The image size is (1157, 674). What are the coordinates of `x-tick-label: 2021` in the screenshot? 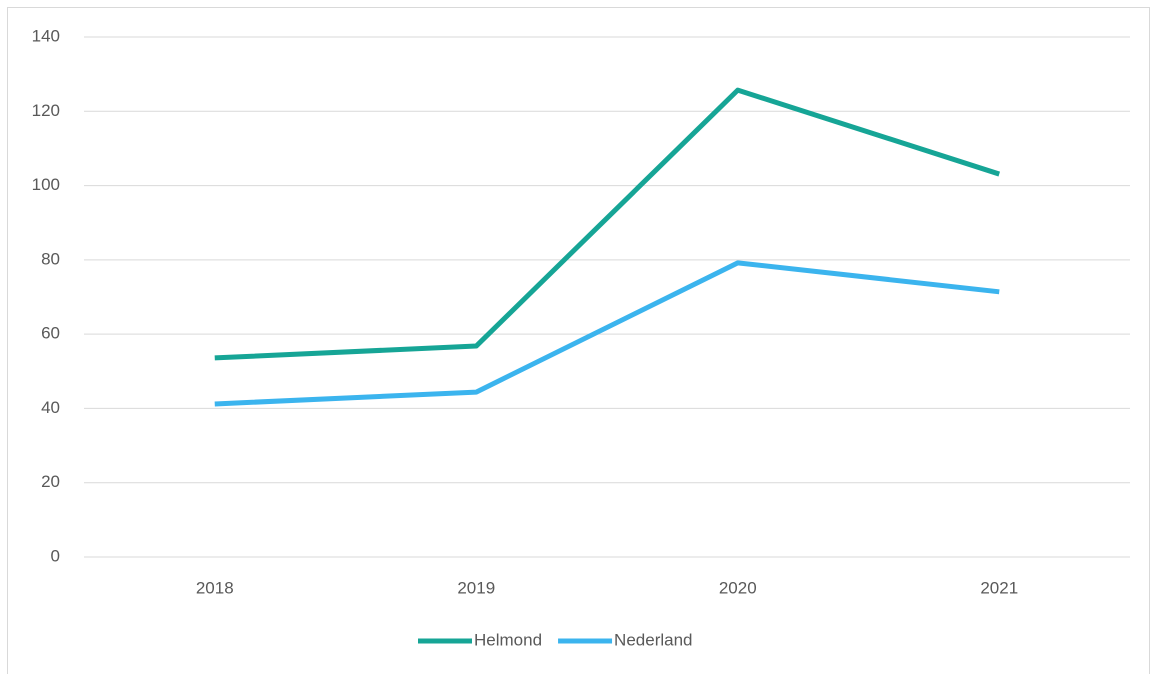 It's located at (999, 587).